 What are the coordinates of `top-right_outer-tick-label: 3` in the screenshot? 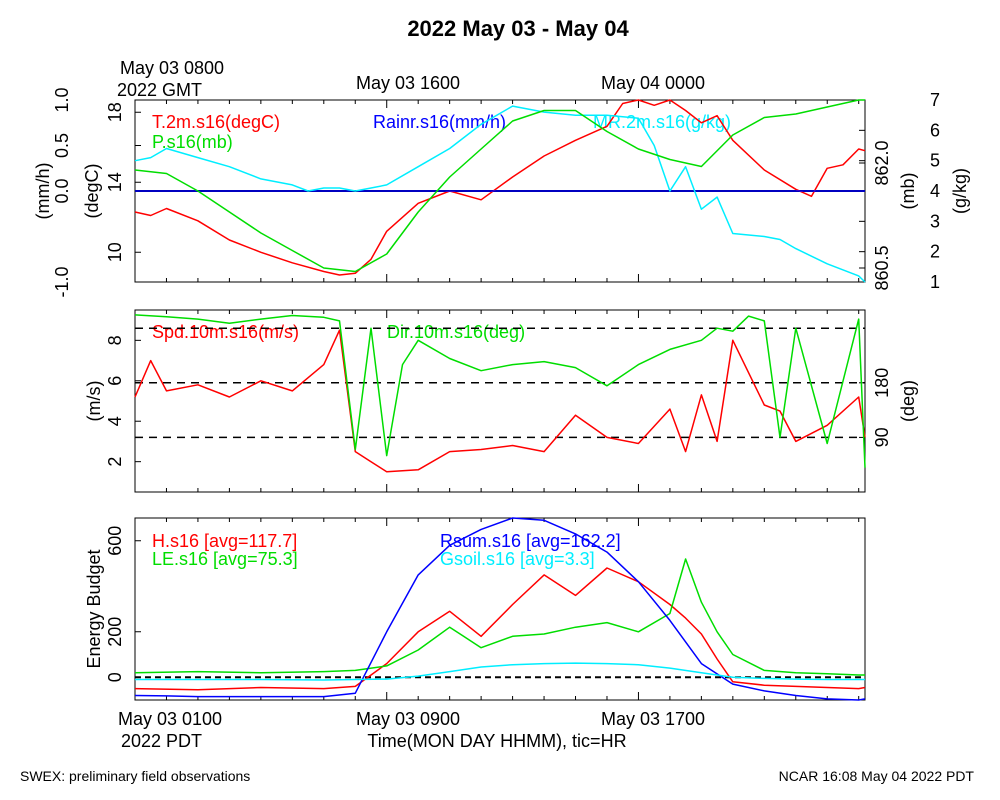 It's located at (935, 221).